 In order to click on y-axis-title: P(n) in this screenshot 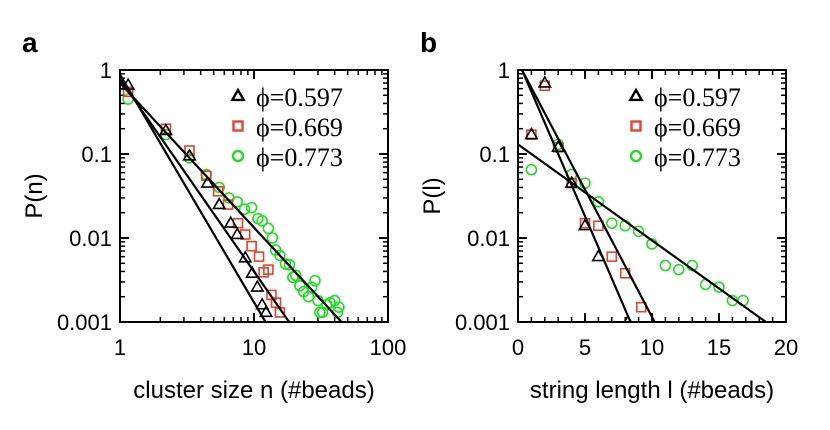, I will do `click(34, 195)`.